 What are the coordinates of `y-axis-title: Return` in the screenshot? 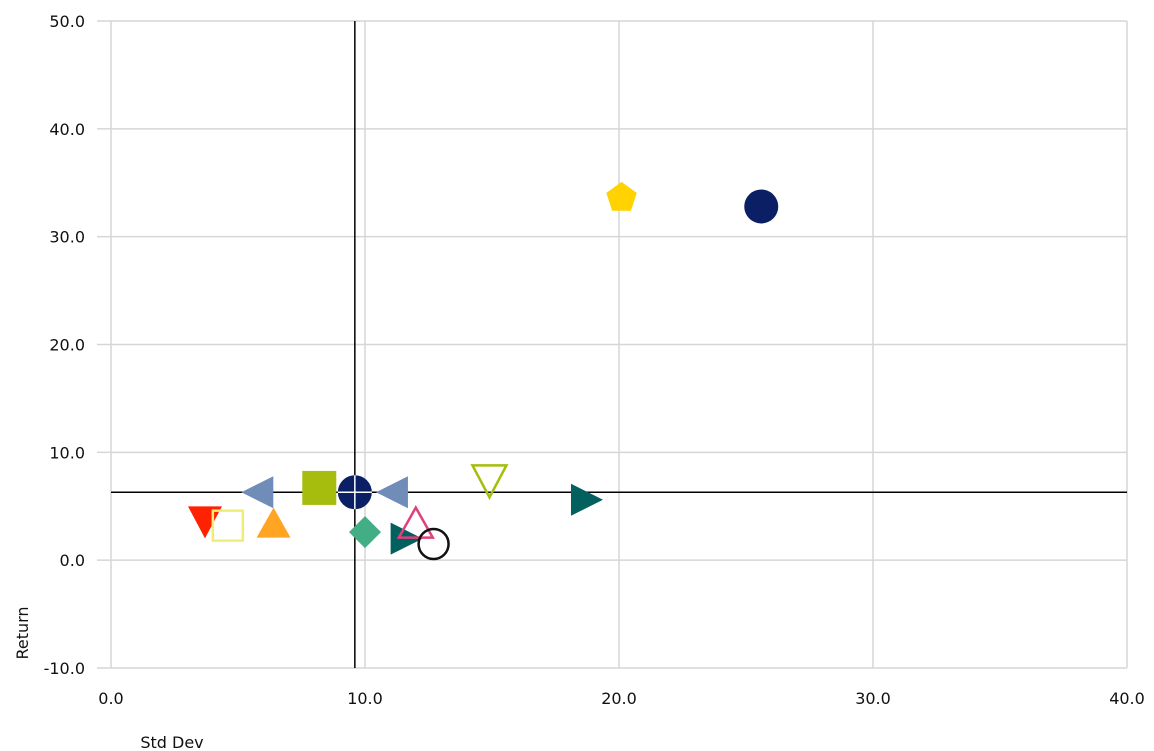 It's located at (22, 632).